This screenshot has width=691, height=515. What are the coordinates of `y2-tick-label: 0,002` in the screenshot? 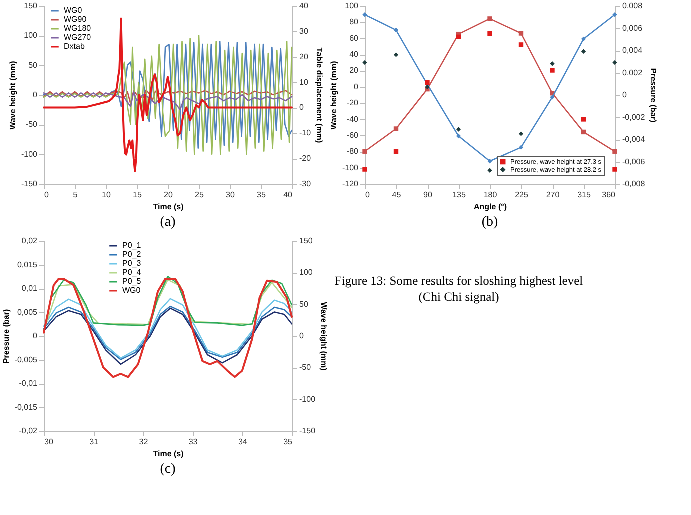 It's located at (633, 73).